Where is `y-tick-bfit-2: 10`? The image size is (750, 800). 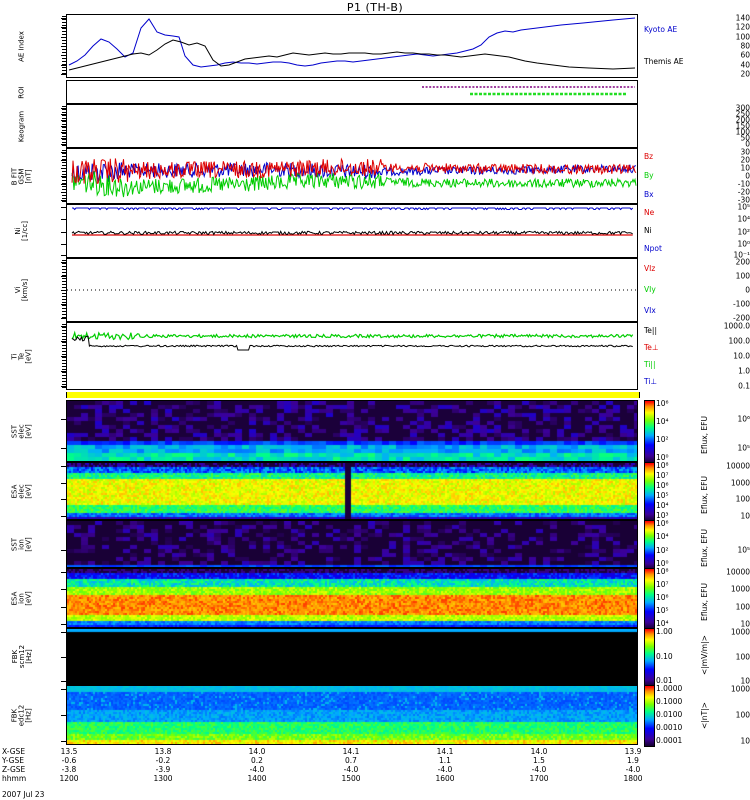
y-tick-bfit-2: 10 is located at coordinates (745, 168).